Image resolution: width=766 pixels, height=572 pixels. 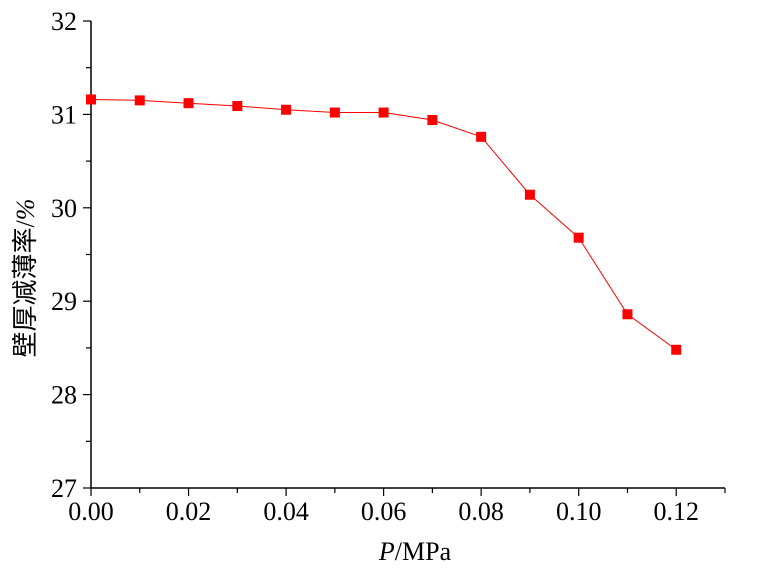 I want to click on x-axis-title: P/MPa, so click(x=415, y=551).